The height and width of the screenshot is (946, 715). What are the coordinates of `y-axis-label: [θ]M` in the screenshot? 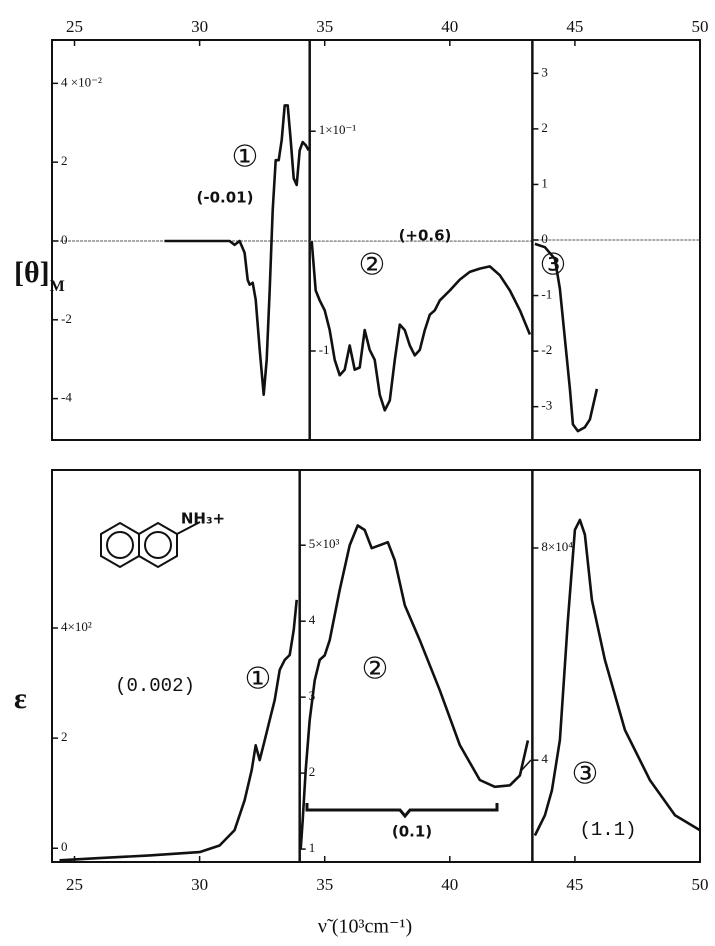 It's located at (39, 275).